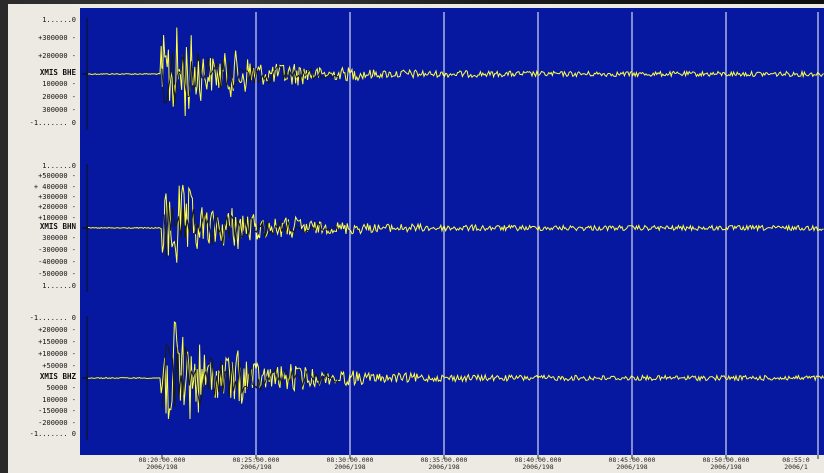  I want to click on x-tick-label: 08:35:00.000 2006/198, so click(444, 464).